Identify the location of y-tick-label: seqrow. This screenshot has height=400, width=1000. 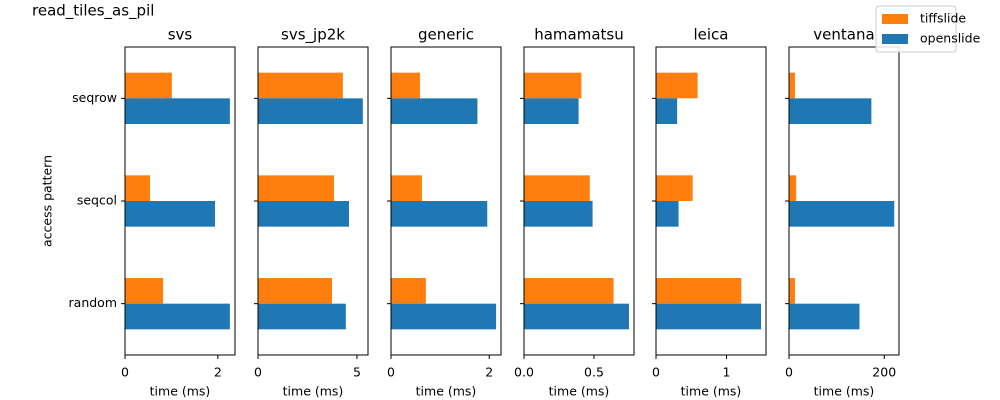
(94, 97).